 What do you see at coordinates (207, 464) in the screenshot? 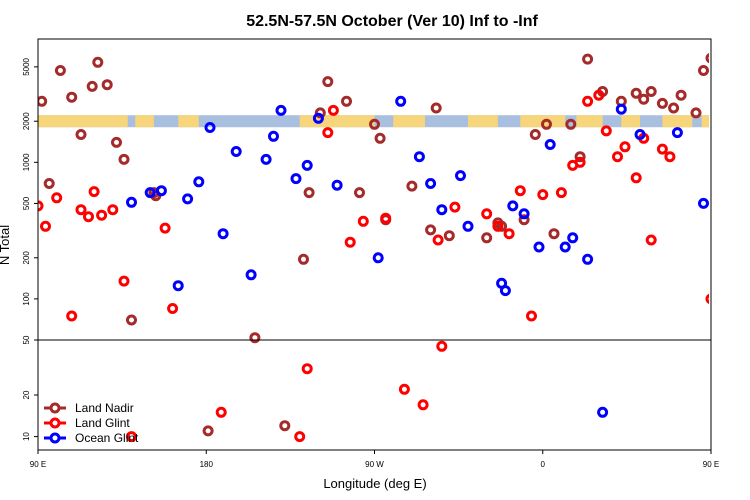
I see `x-tick-label: 180` at bounding box center [207, 464].